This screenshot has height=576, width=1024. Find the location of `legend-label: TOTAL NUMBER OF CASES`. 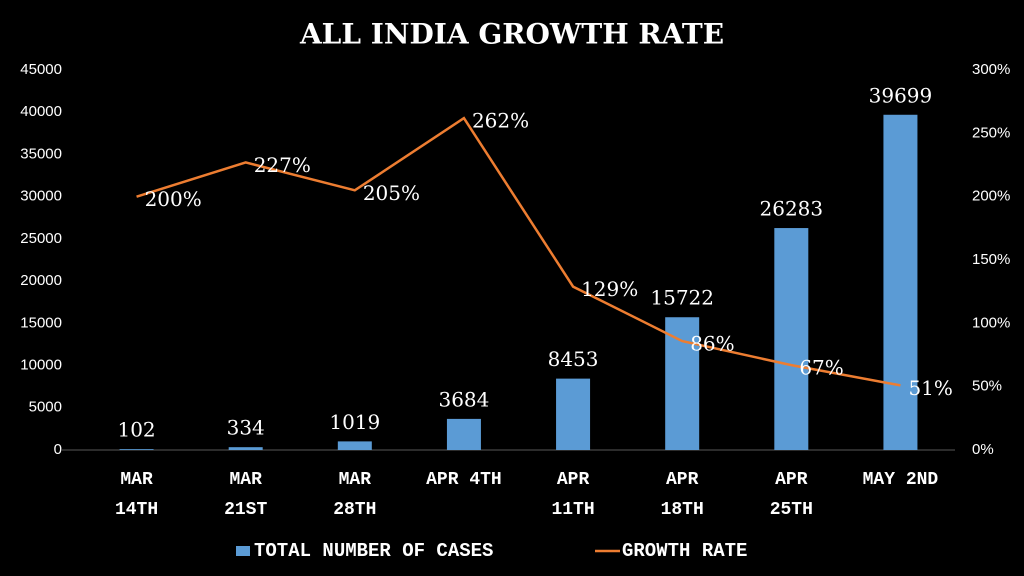

legend-label: TOTAL NUMBER OF CASES is located at coordinates (373, 551).